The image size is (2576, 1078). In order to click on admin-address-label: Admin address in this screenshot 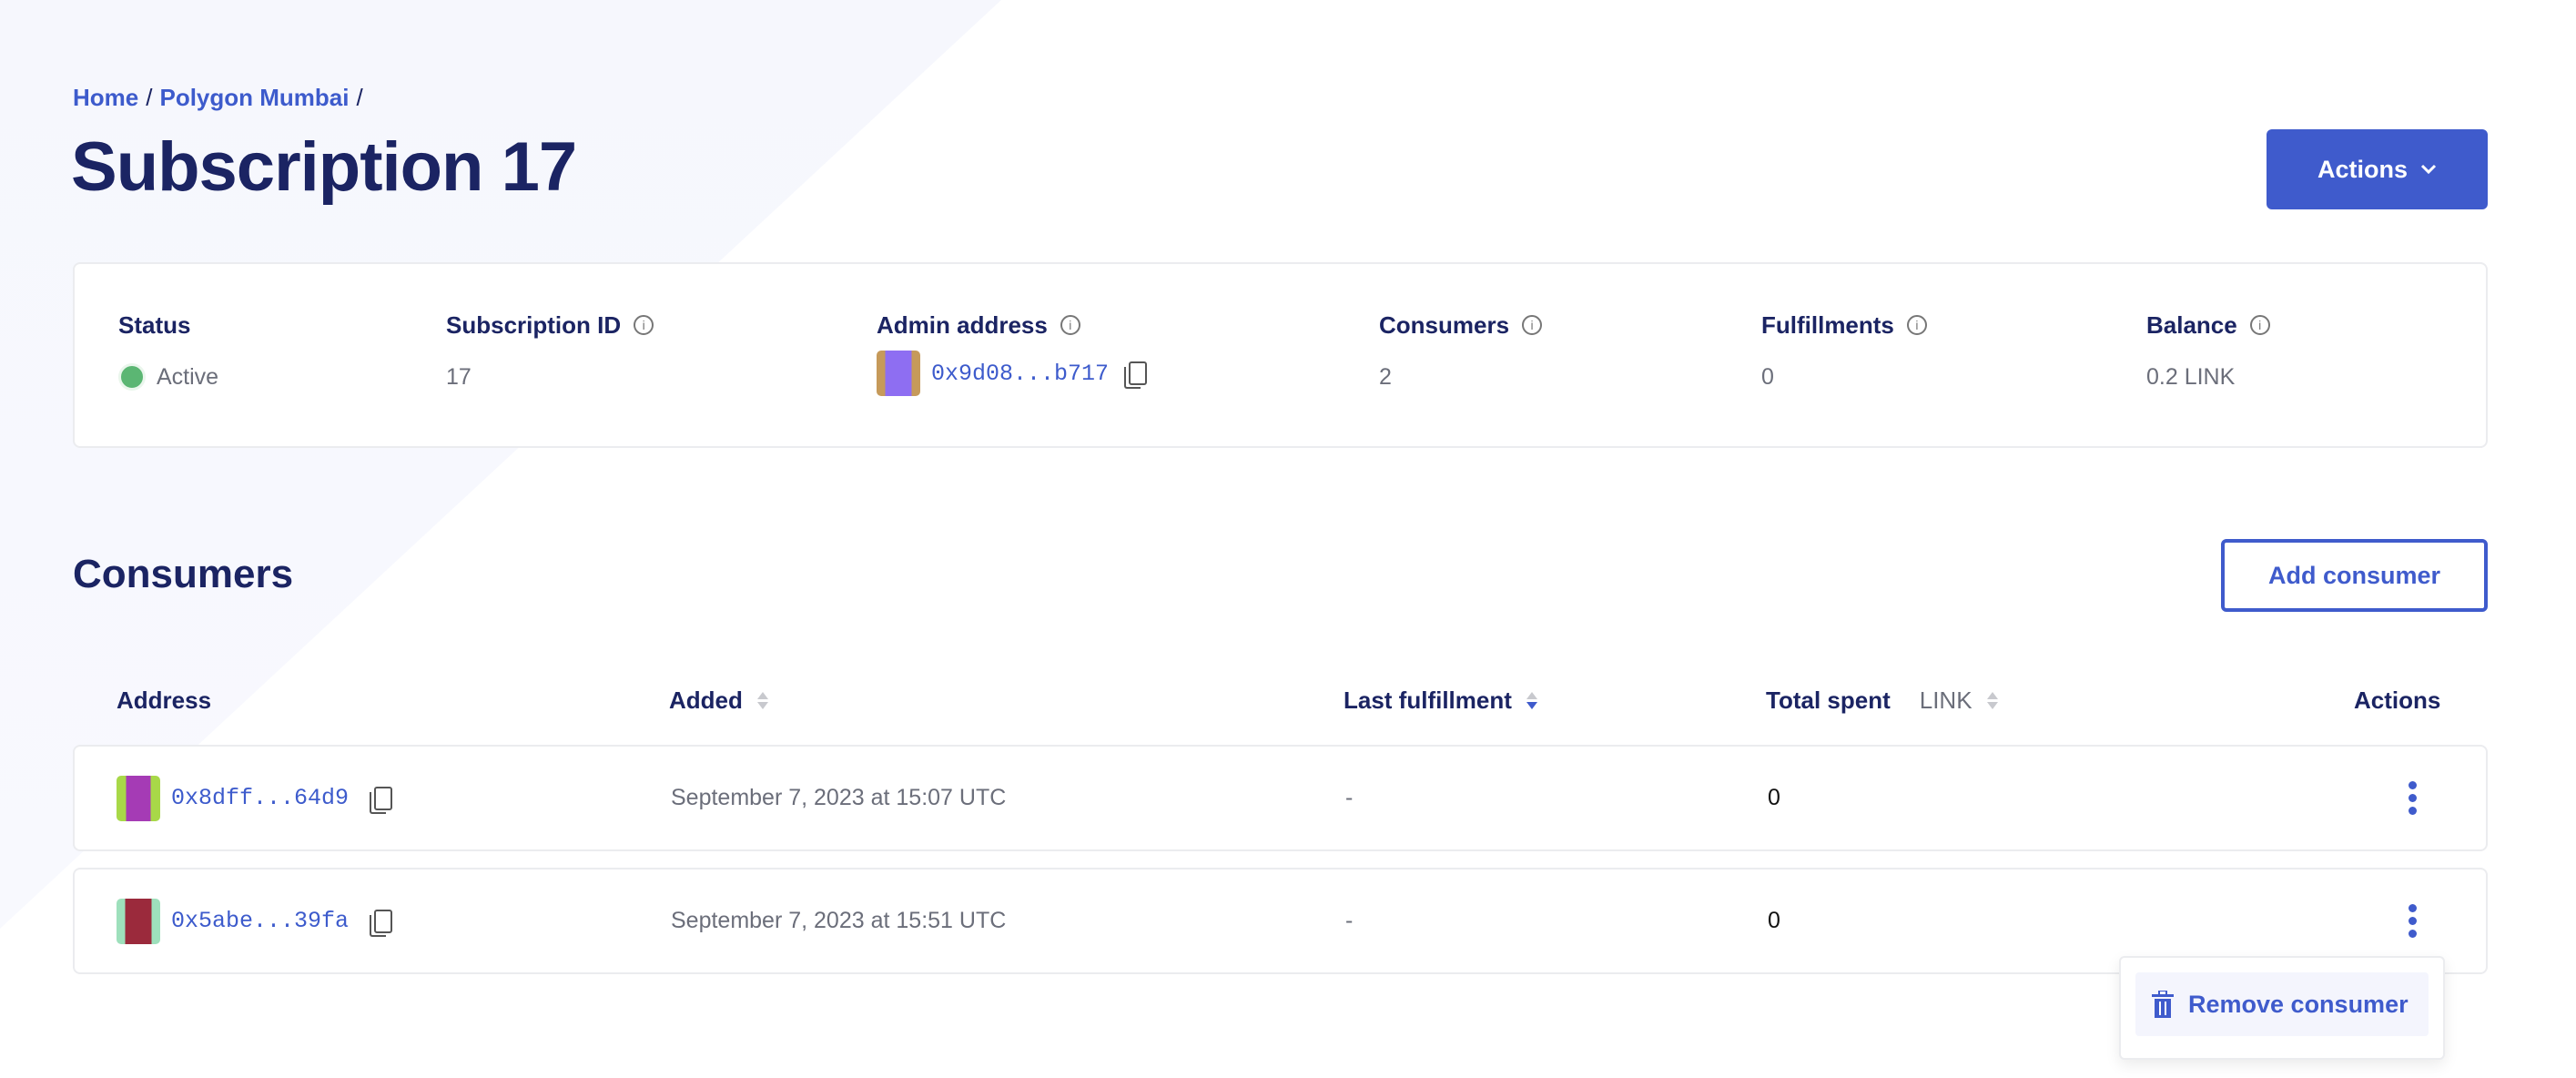, I will do `click(962, 325)`.